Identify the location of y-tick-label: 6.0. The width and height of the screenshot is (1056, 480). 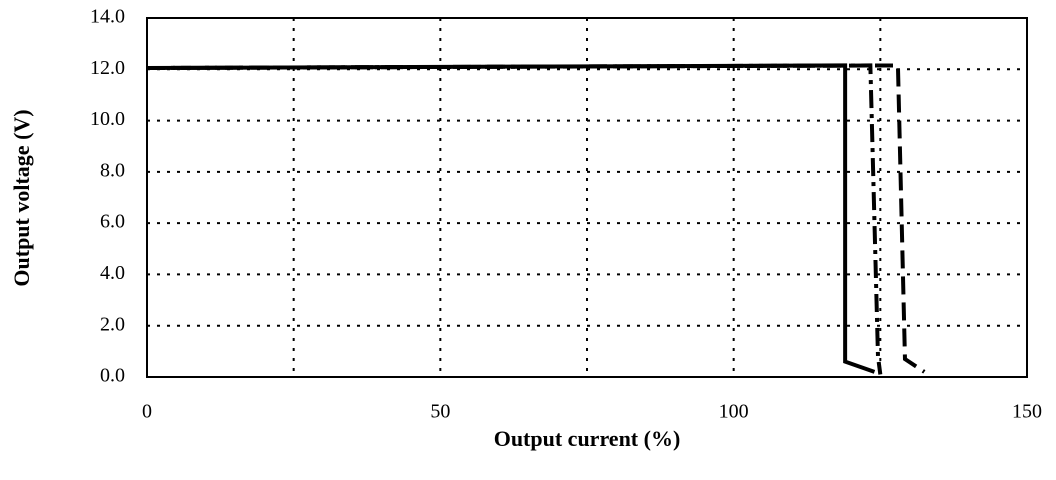
(112, 222).